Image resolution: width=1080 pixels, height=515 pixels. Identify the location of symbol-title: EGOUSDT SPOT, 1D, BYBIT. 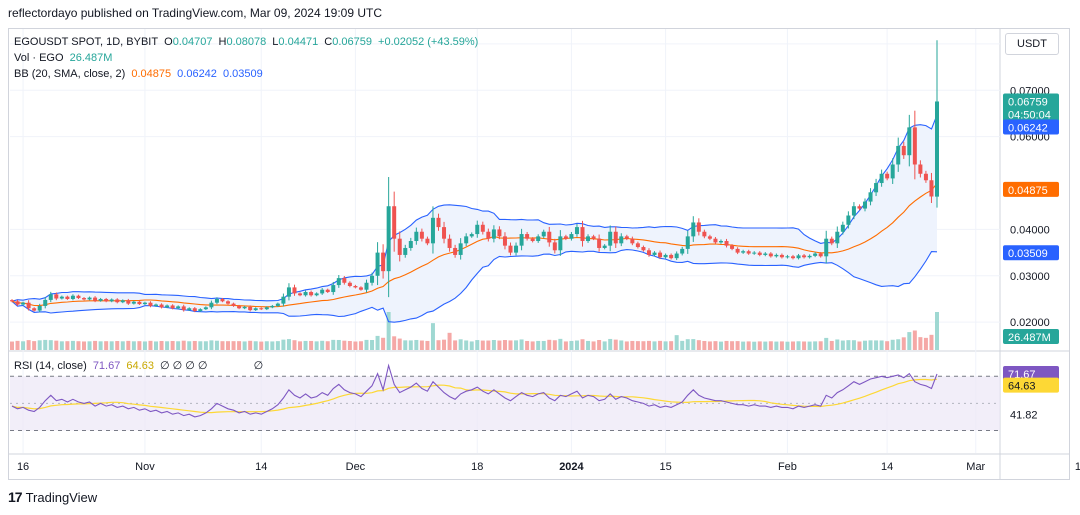
(86, 42).